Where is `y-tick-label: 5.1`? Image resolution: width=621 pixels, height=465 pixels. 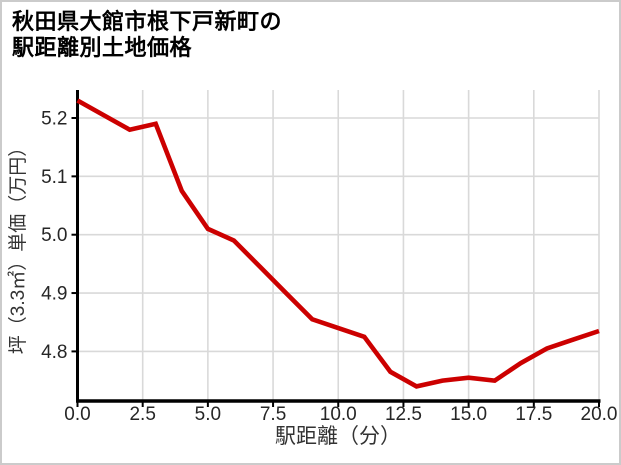 y-tick-label: 5.1 is located at coordinates (54, 177).